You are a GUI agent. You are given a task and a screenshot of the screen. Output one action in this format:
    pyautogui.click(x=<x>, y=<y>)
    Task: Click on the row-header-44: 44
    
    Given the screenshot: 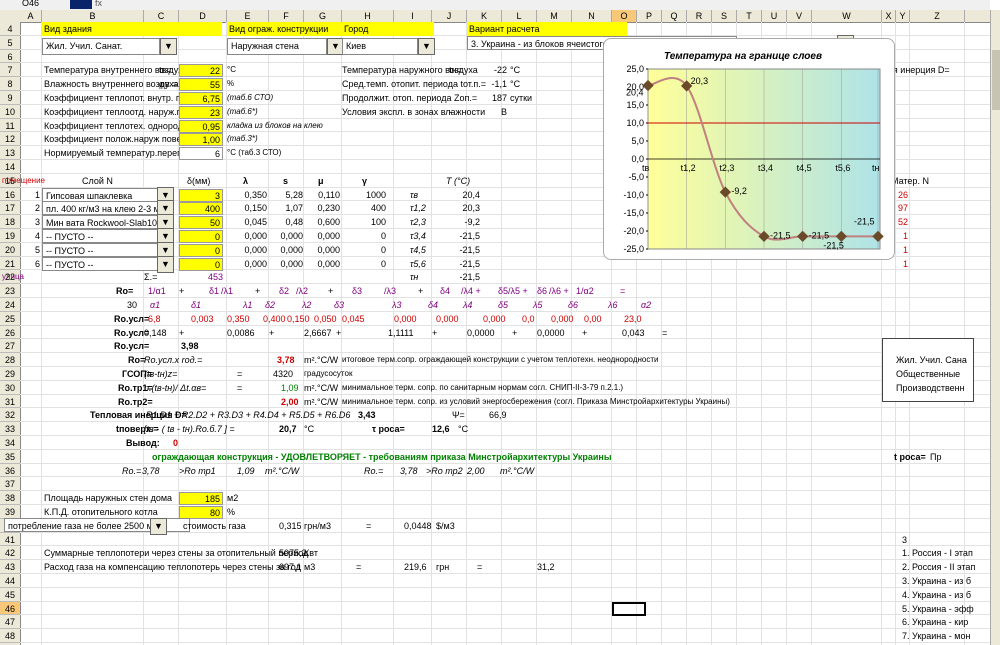 What is the action you would take?
    pyautogui.click(x=10, y=581)
    